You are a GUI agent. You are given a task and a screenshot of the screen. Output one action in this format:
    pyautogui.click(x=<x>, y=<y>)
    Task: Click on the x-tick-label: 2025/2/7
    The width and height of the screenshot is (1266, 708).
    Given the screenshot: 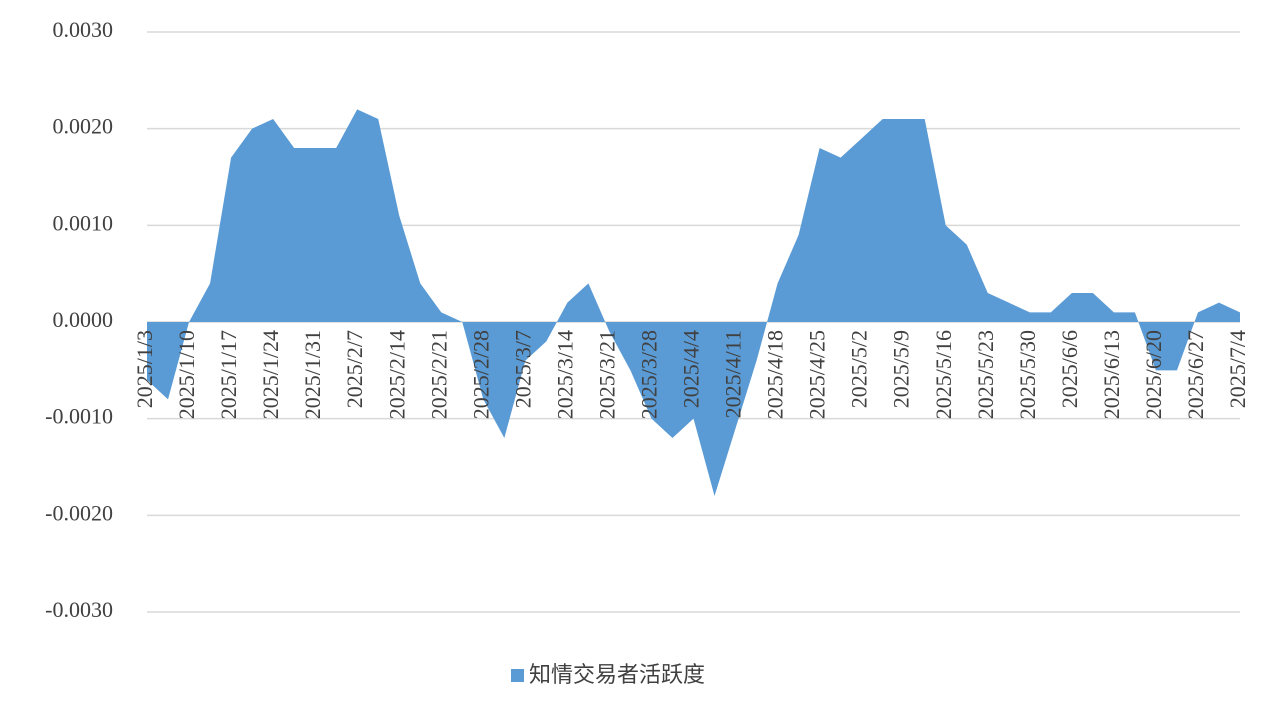 What is the action you would take?
    pyautogui.click(x=354, y=369)
    